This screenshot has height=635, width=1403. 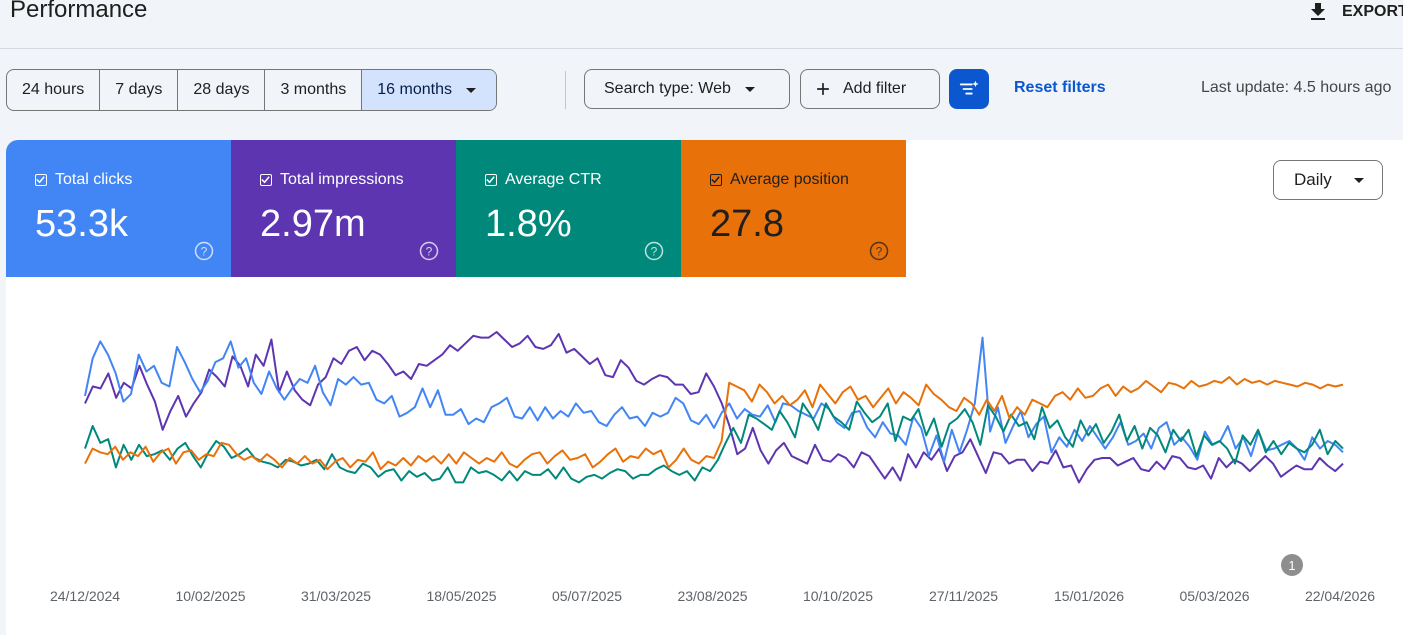 What do you see at coordinates (210, 596) in the screenshot?
I see `x-tick-label: 10/02/2025` at bounding box center [210, 596].